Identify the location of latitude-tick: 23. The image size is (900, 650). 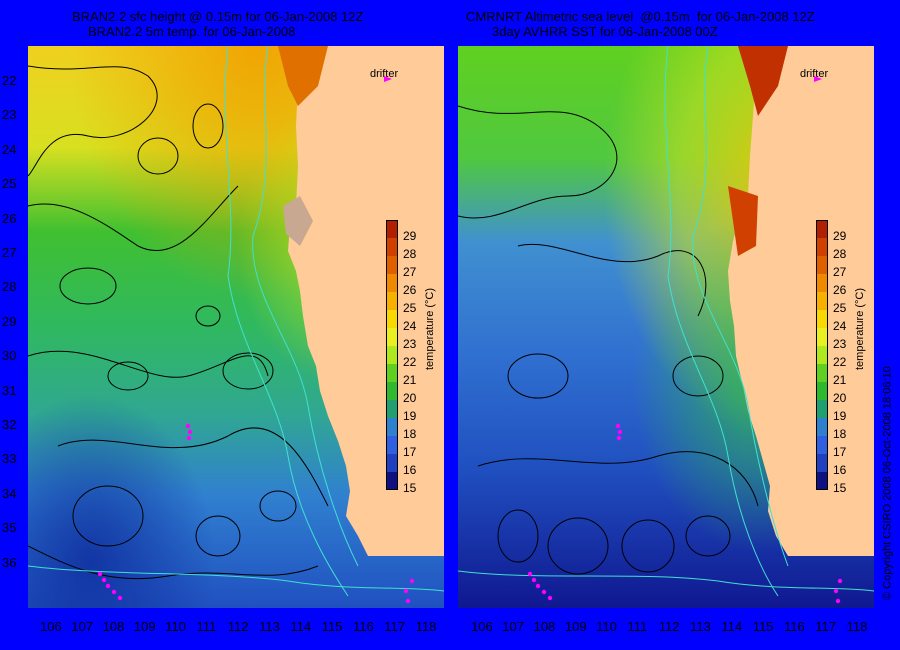
(9, 115).